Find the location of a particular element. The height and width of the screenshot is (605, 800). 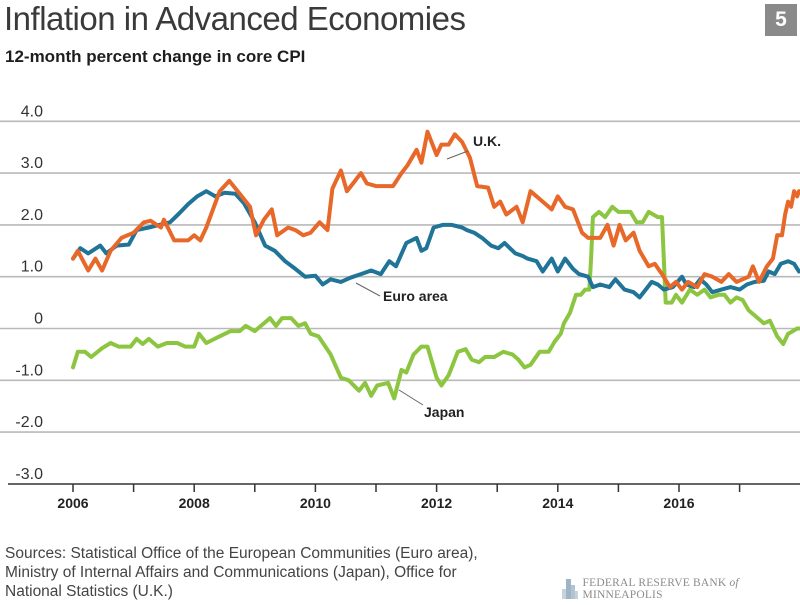

y-tick-label: 0 is located at coordinates (38, 319).